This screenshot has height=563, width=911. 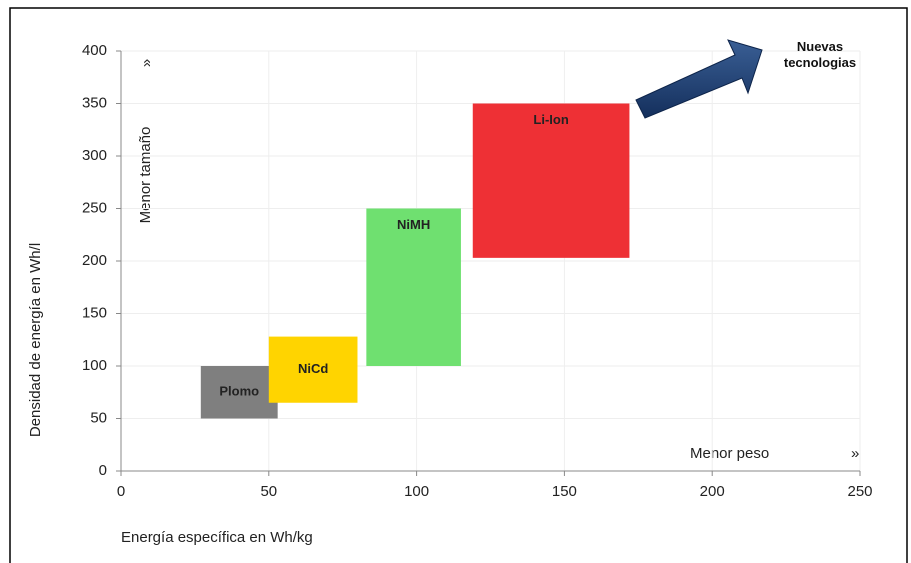 What do you see at coordinates (35, 340) in the screenshot?
I see `y-axis-label: Densidad de energía en Wh/l` at bounding box center [35, 340].